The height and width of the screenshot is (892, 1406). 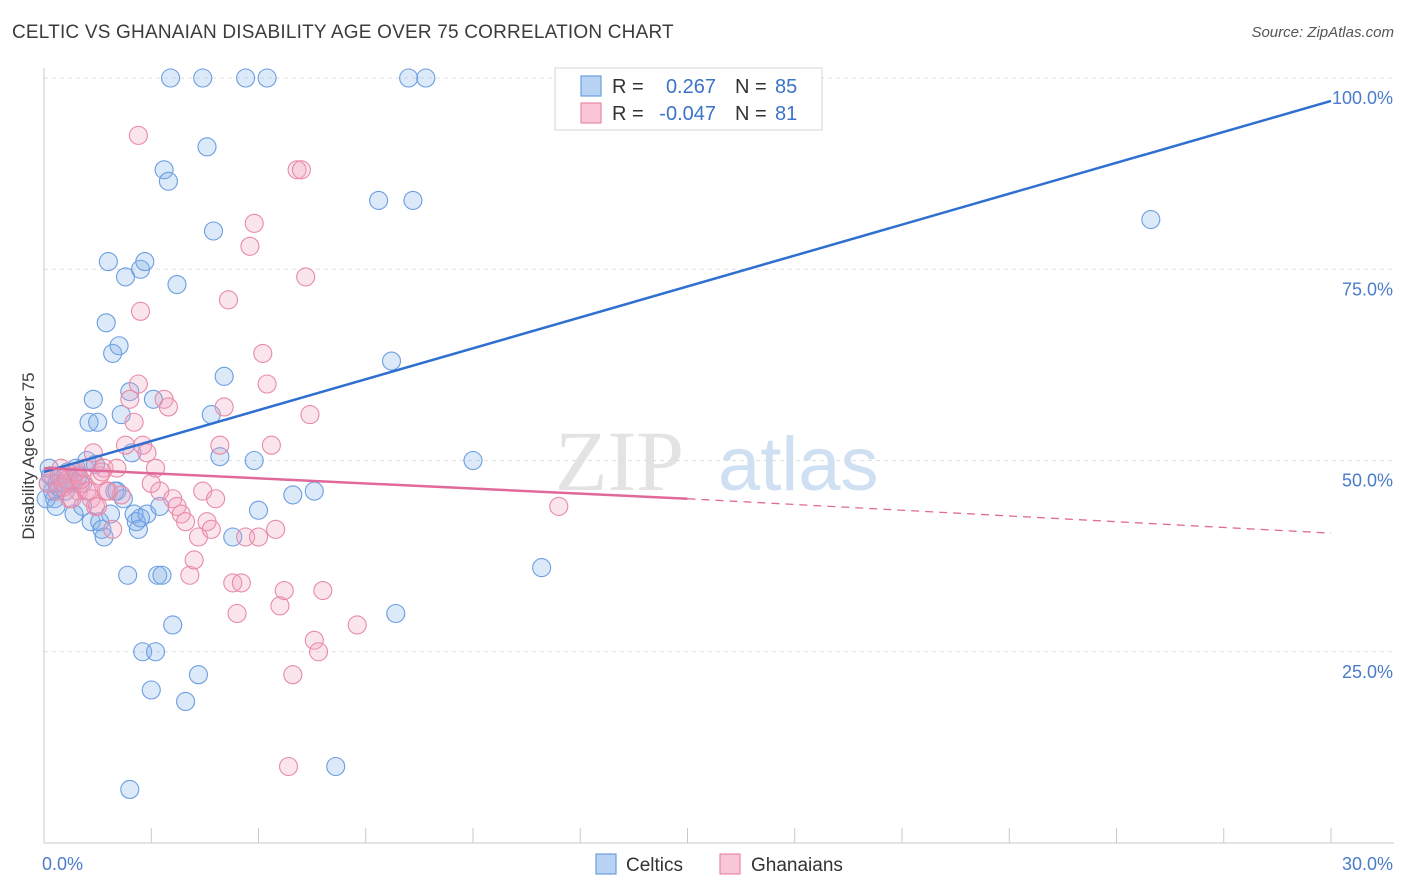 What do you see at coordinates (687, 835) in the screenshot?
I see `x-axis-ticks` at bounding box center [687, 835].